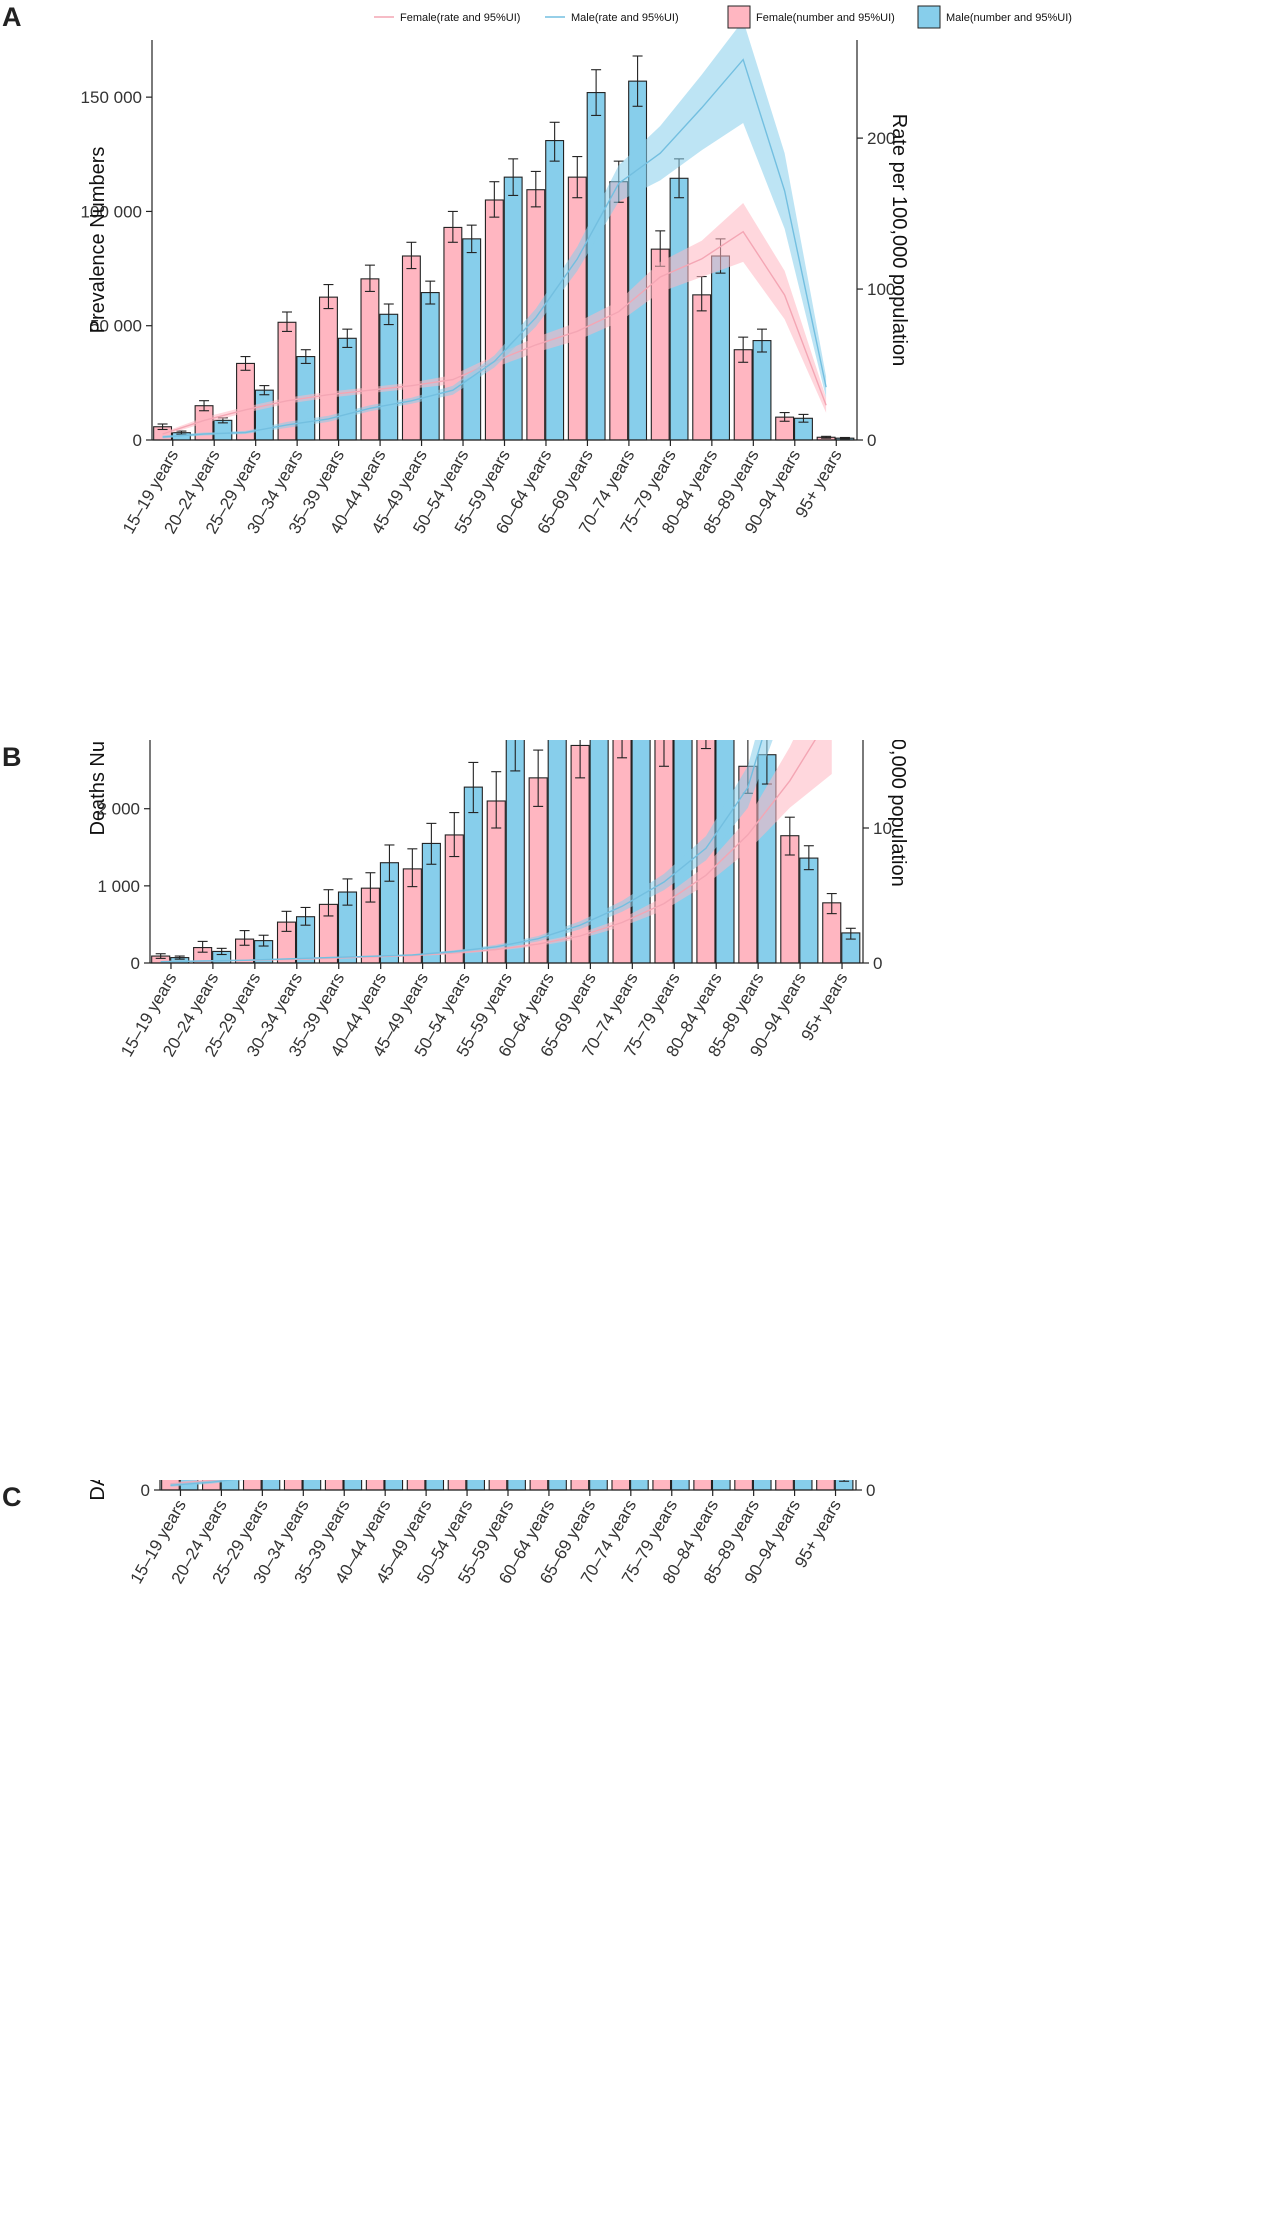 The height and width of the screenshot is (2228, 1280). I want to click on y-tick-label: 50 000, so click(116, 326).